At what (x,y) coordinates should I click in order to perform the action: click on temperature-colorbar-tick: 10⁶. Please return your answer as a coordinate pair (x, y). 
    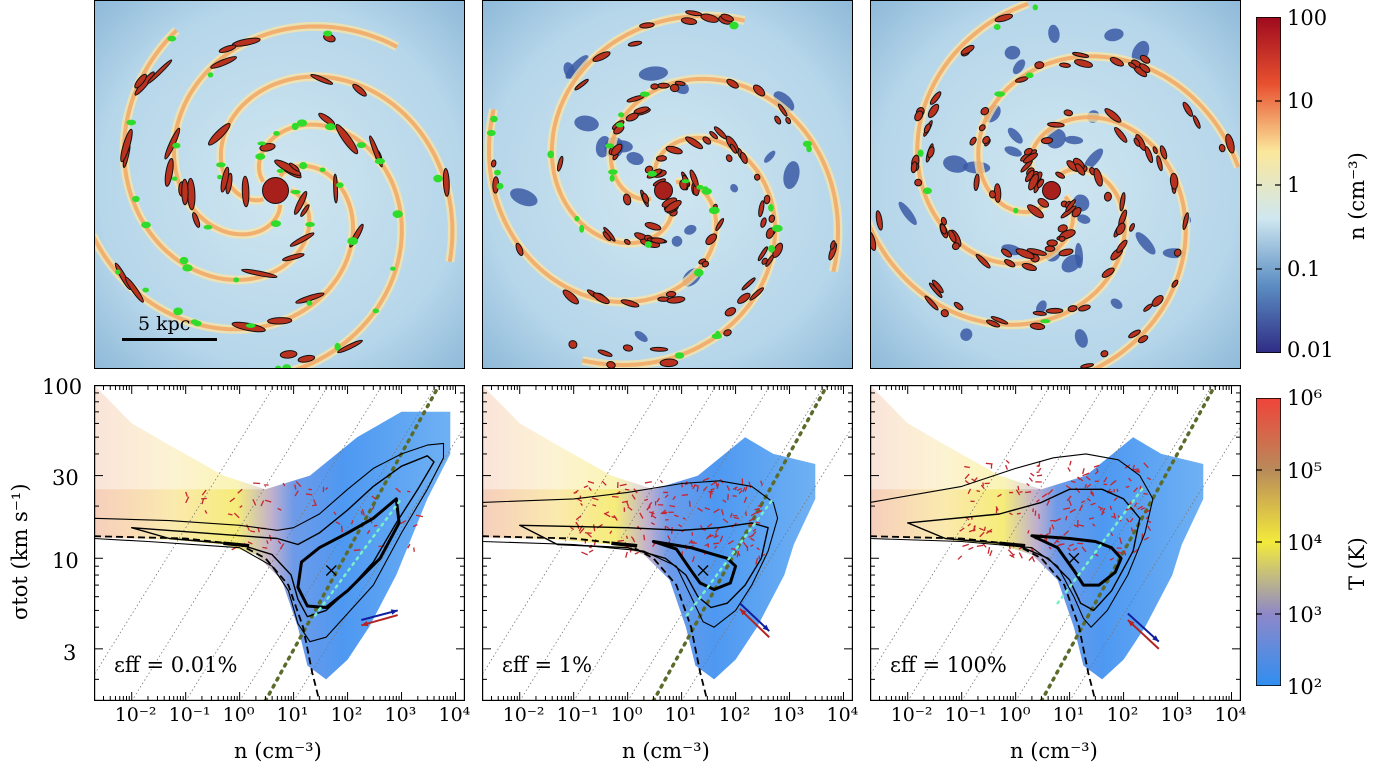
    Looking at the image, I should click on (1305, 398).